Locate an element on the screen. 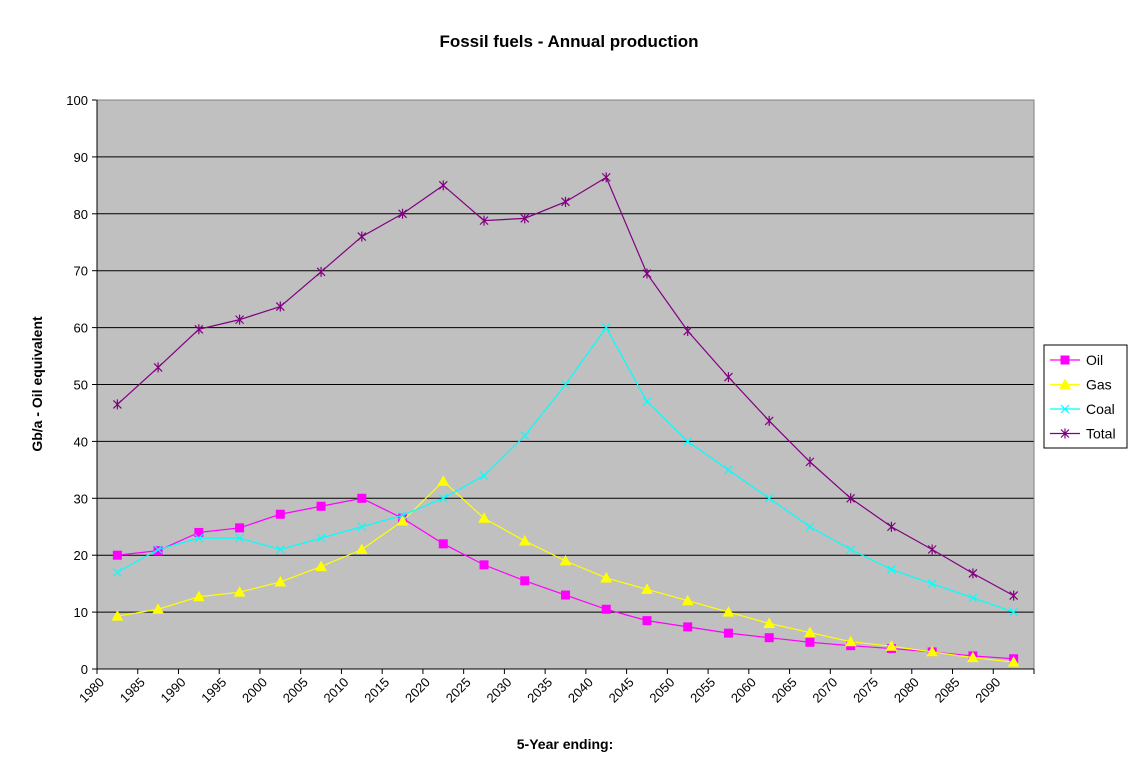 The width and height of the screenshot is (1138, 778). y-tick-label: 10 is located at coordinates (81, 612).